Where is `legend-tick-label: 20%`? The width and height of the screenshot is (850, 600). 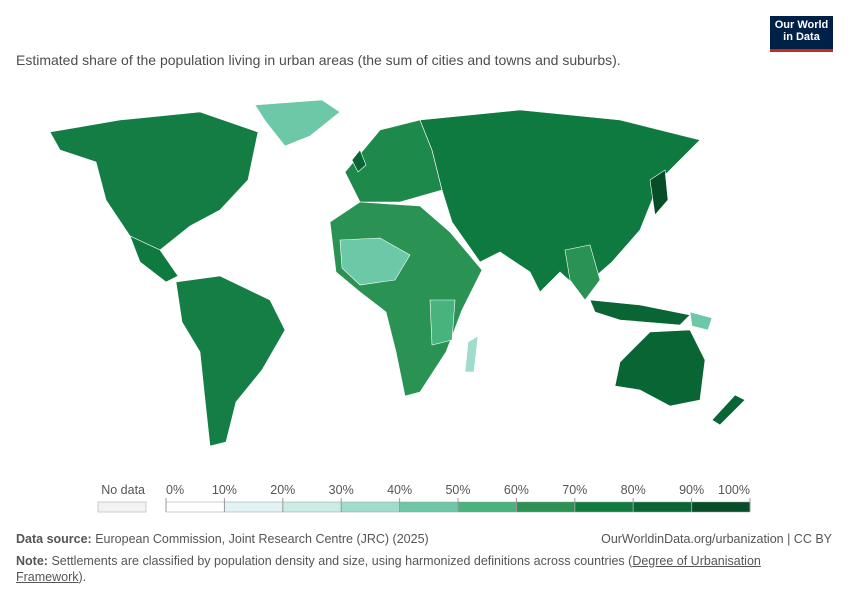 legend-tick-label: 20% is located at coordinates (282, 490).